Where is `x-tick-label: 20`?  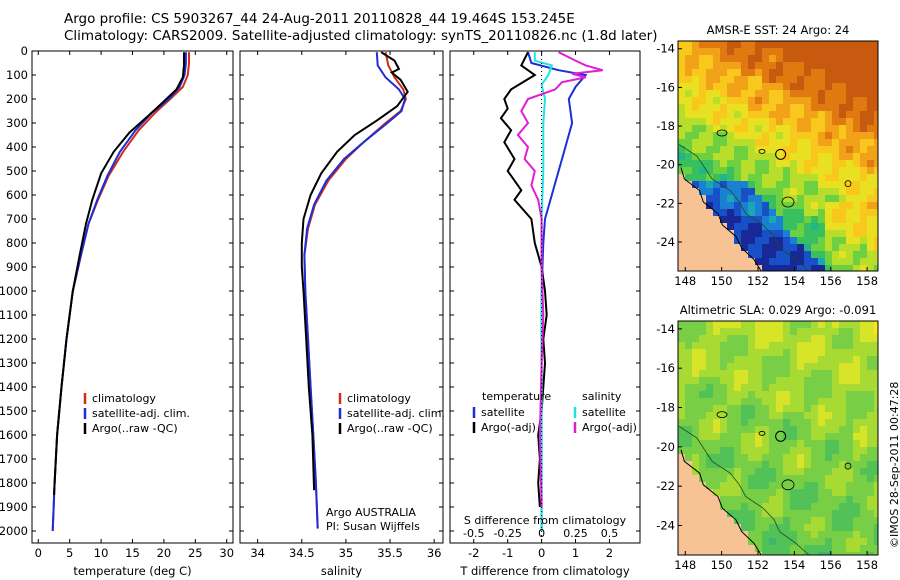
x-tick-label: 20 is located at coordinates (164, 553).